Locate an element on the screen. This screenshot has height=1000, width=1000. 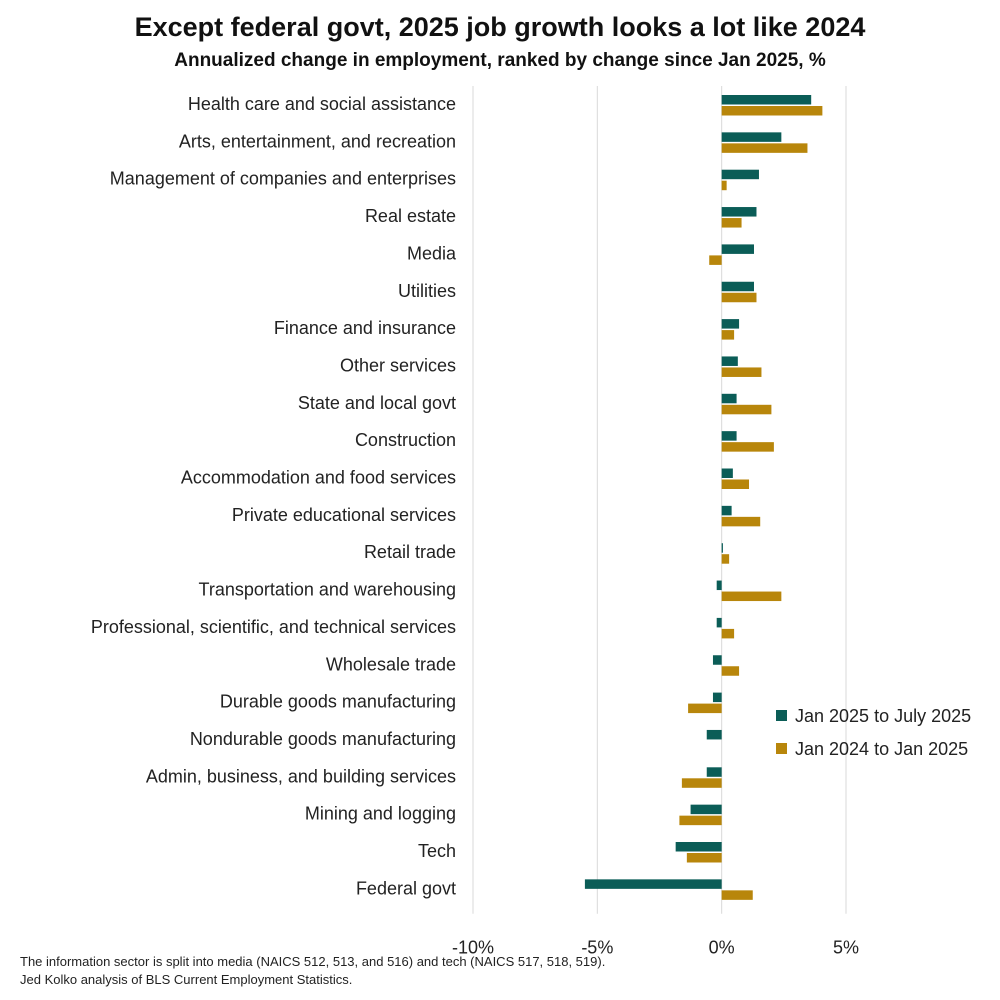
category-label: State and local govt is located at coordinates (377, 403).